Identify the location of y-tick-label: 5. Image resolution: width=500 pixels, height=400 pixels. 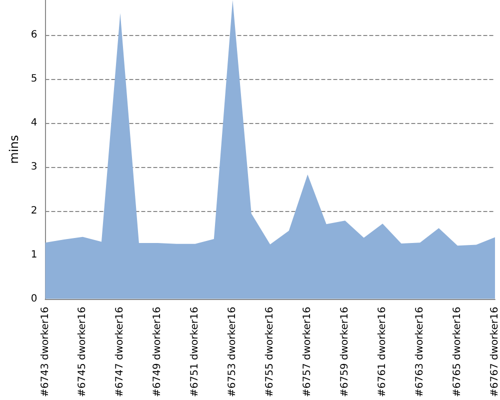
(34, 79).